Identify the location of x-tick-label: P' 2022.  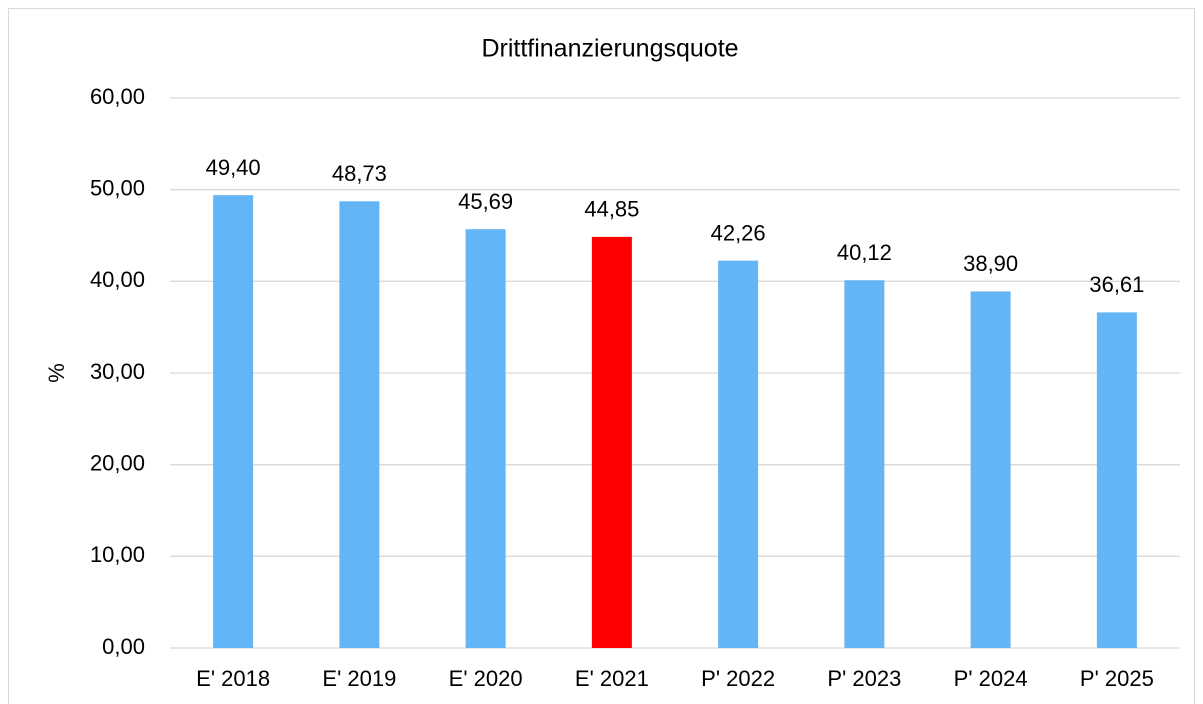
(738, 678).